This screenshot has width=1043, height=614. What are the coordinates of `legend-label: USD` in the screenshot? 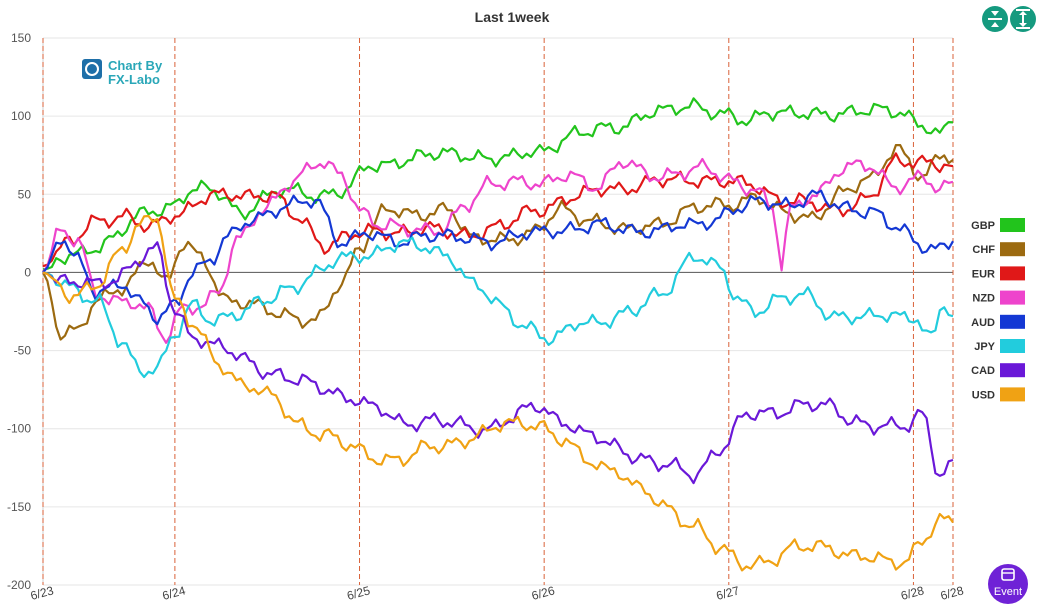 It's located at (983, 395).